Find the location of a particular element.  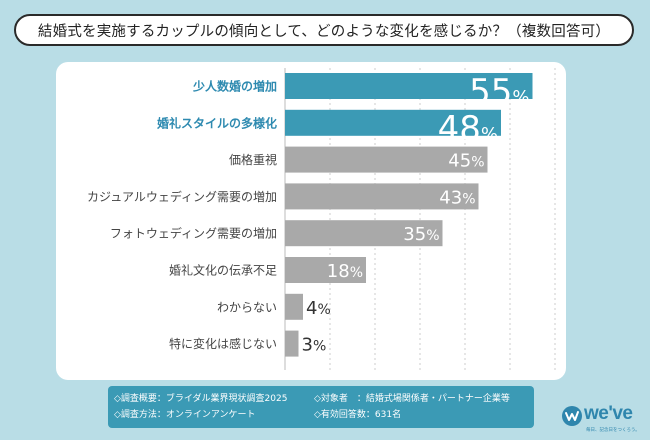

category-label: わからない is located at coordinates (247, 307).